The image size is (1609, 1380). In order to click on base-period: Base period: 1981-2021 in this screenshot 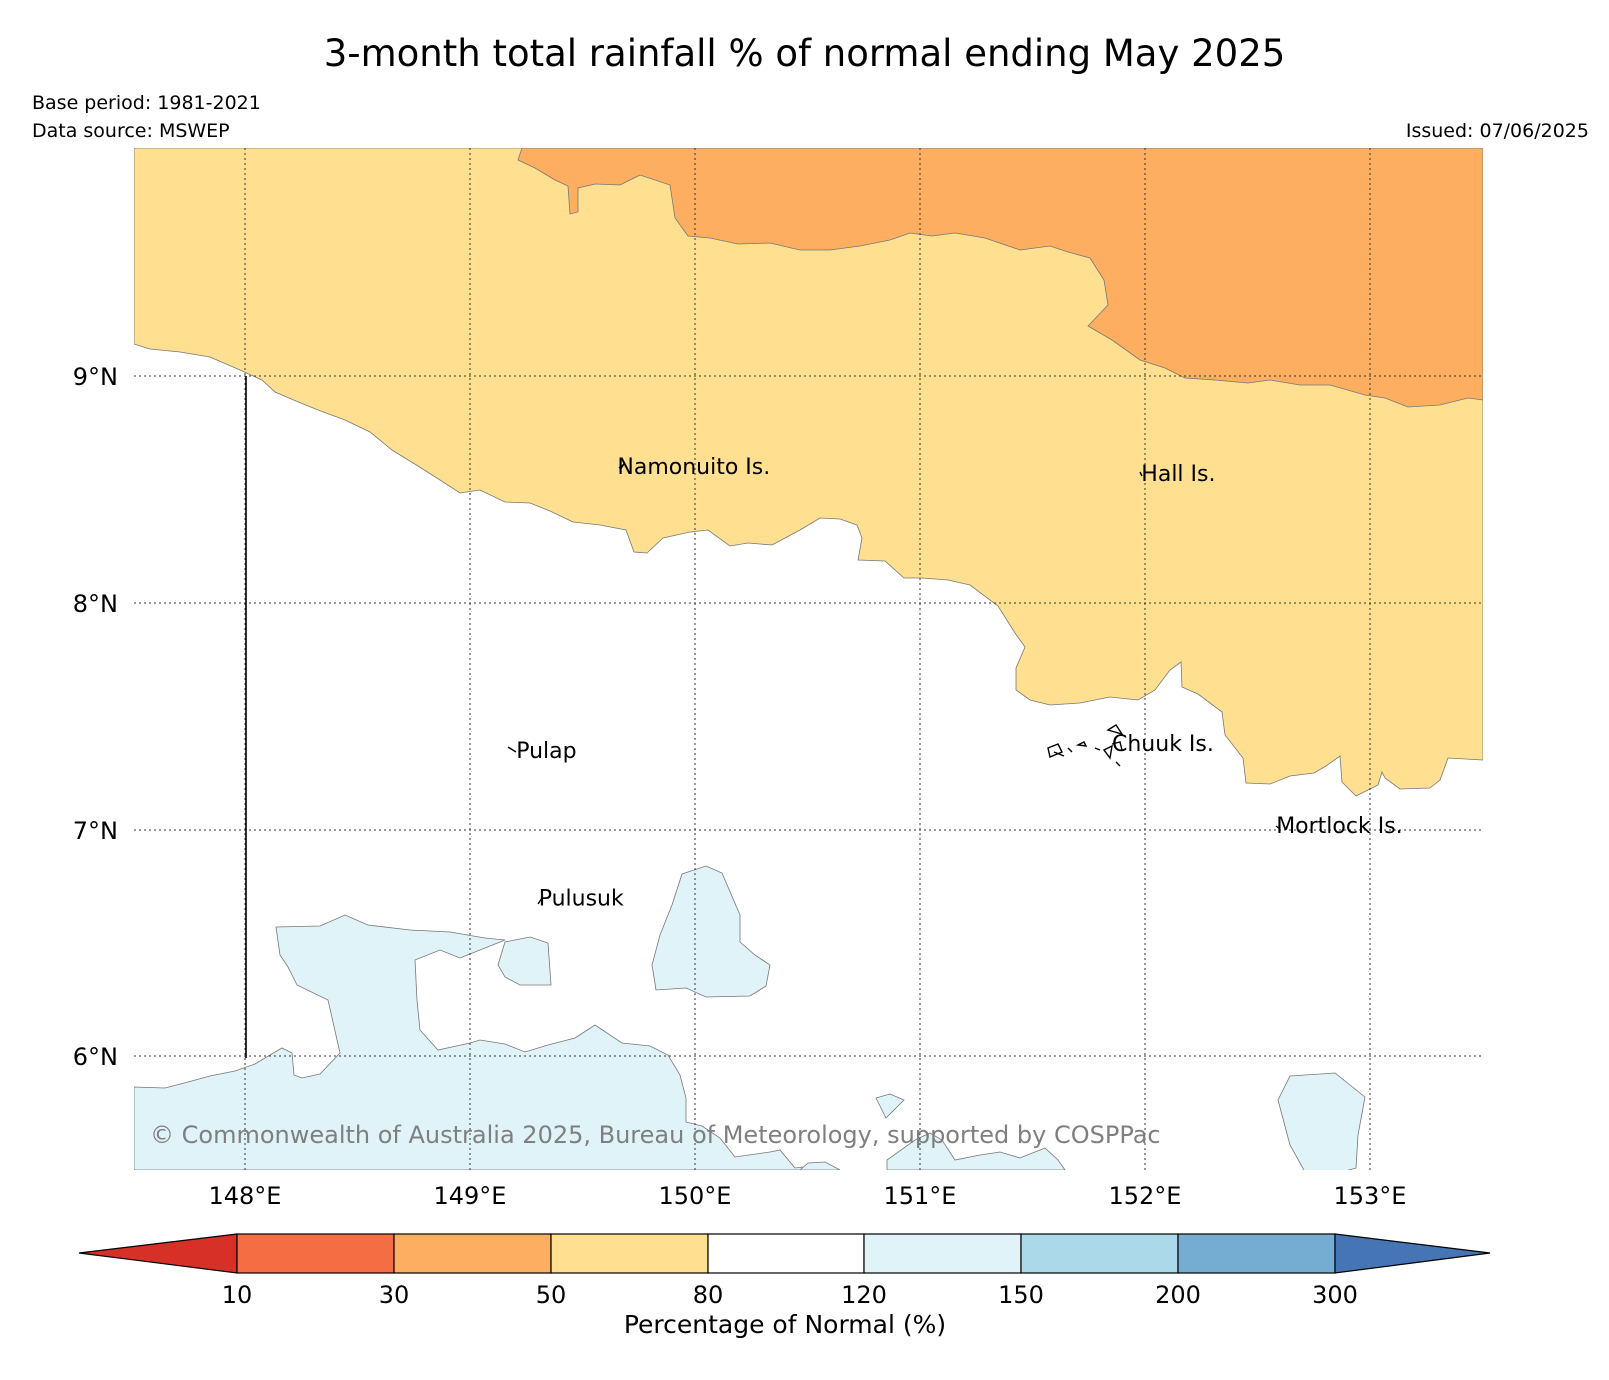, I will do `click(146, 103)`.